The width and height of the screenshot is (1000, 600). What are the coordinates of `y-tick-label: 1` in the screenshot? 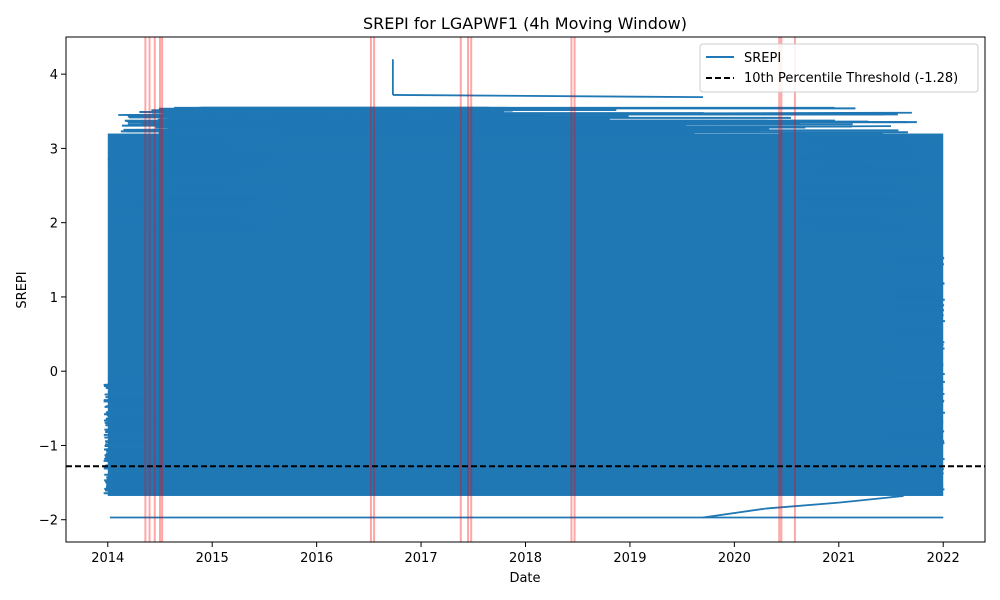 It's located at (54, 298).